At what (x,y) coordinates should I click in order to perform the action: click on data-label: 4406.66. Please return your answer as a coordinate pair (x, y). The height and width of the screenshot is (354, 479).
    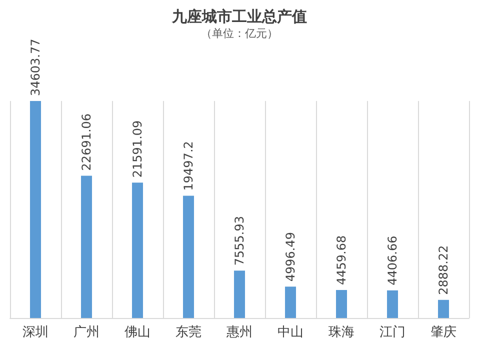
    Looking at the image, I should click on (393, 261).